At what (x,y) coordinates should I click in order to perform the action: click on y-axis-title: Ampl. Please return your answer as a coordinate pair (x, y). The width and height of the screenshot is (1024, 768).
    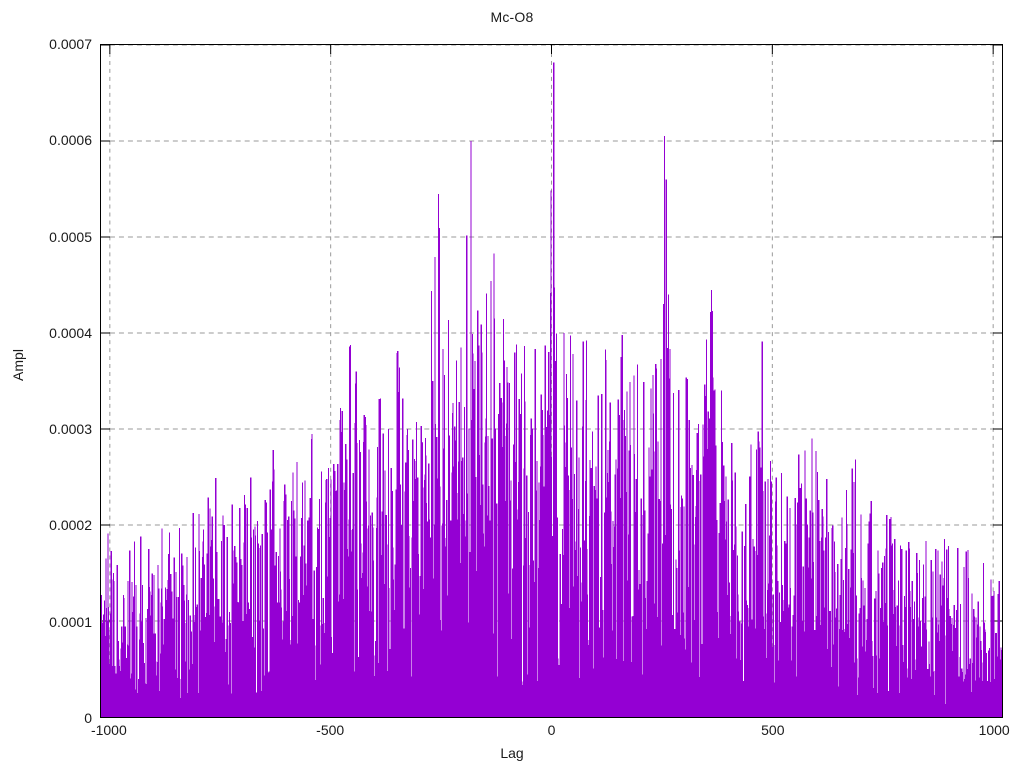
    Looking at the image, I should click on (18, 365).